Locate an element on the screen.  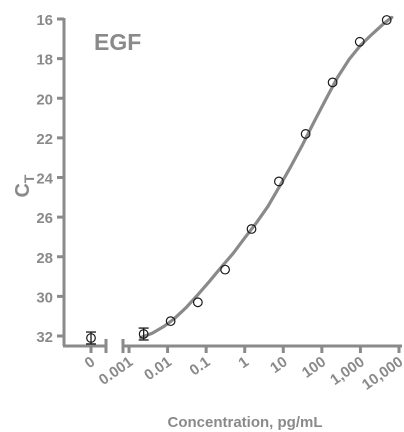
data-point-zero is located at coordinates (91, 338).